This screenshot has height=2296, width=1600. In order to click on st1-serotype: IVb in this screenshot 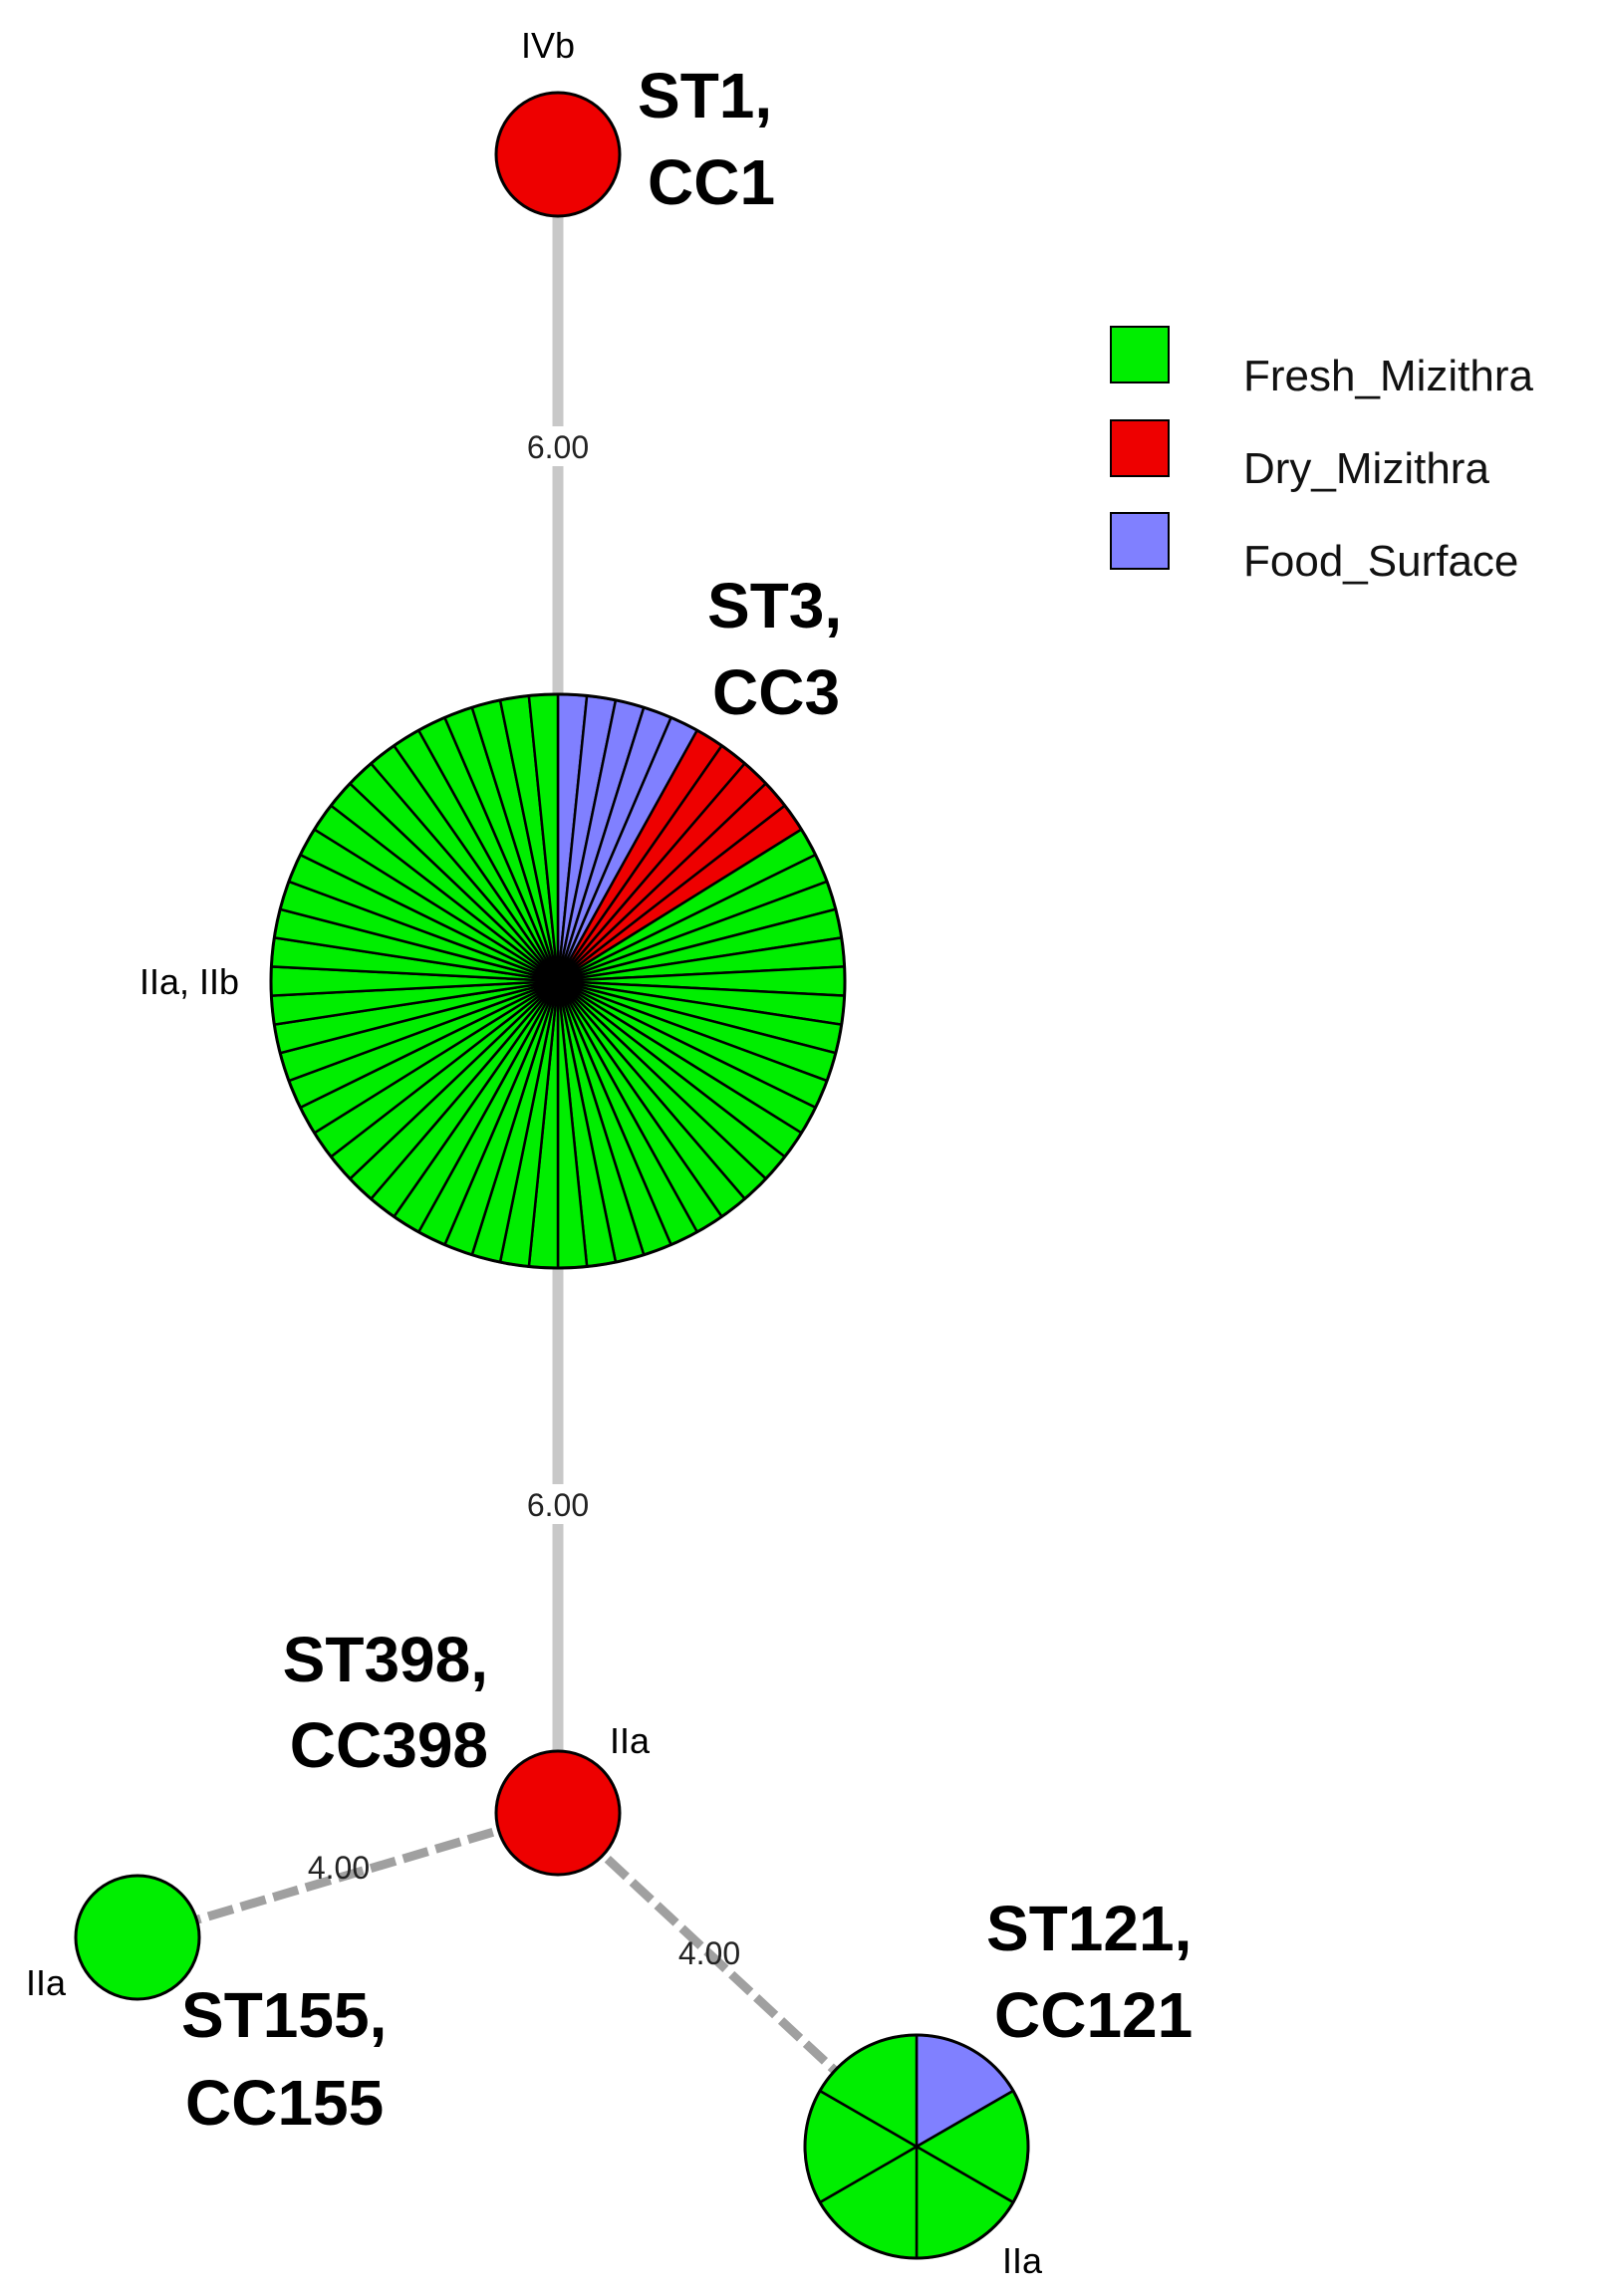, I will do `click(548, 45)`.